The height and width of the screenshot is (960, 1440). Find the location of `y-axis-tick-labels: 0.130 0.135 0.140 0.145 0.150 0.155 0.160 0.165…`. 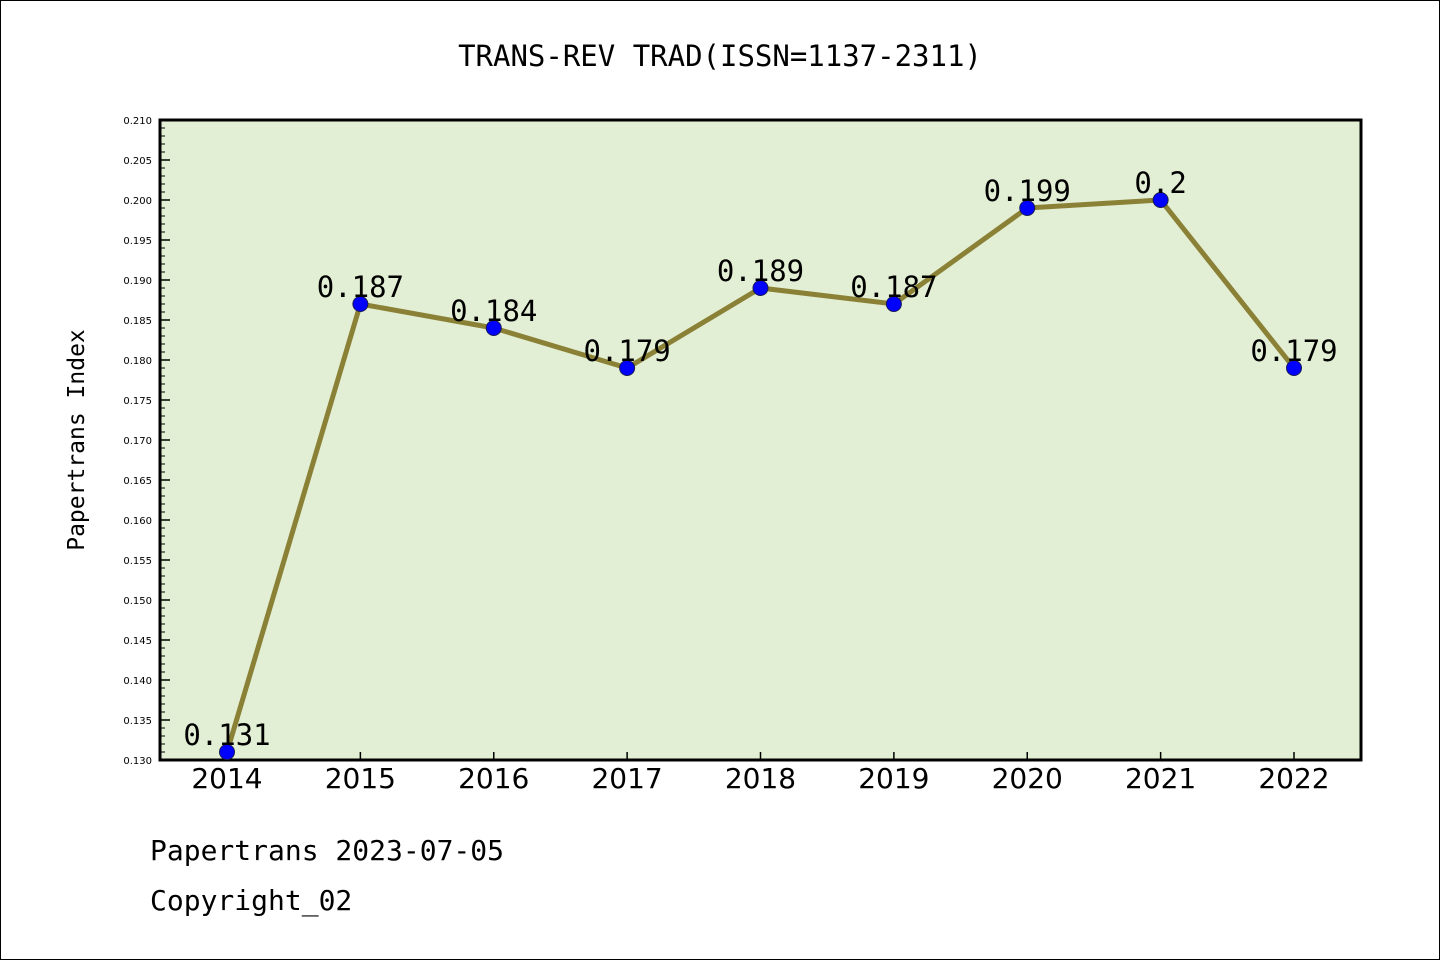

y-axis-tick-labels: 0.130 0.135 0.140 0.145 0.150 0.155 0.160 0.165… is located at coordinates (137, 441).